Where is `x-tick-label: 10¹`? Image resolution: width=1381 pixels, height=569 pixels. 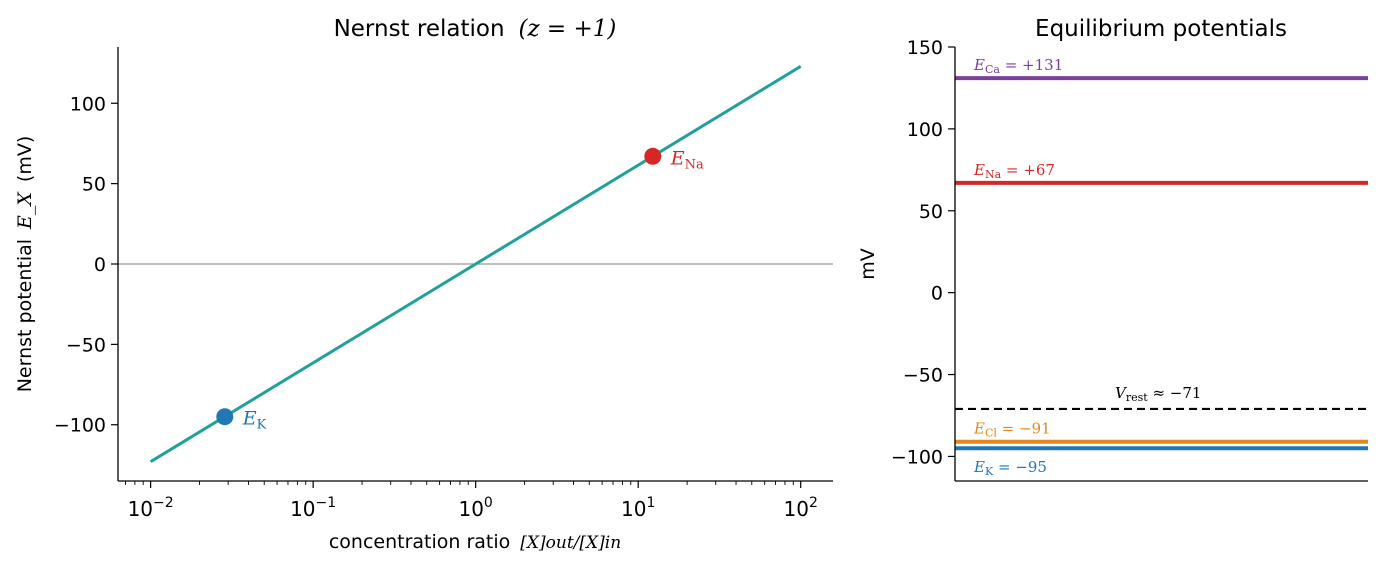
x-tick-label: 10¹ is located at coordinates (638, 508).